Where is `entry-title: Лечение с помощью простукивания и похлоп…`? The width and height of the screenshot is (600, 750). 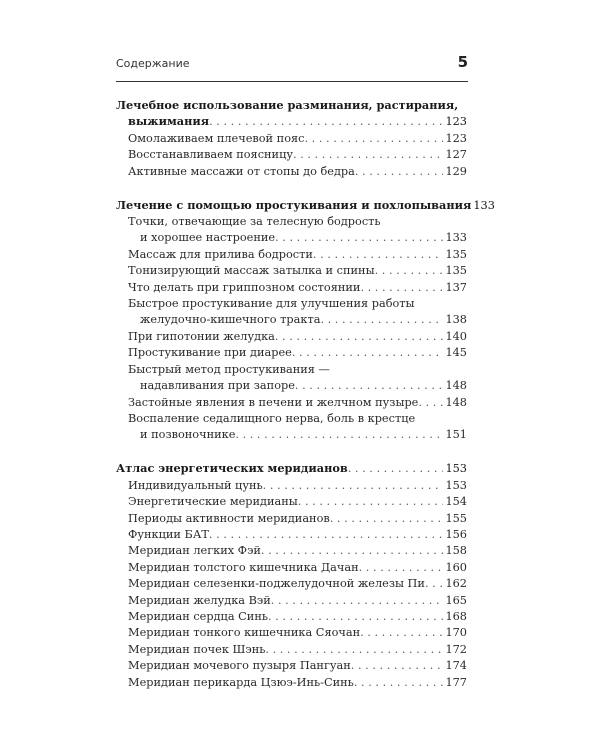 entry-title: Лечение с помощью простукивания и похлоп… is located at coordinates (294, 204).